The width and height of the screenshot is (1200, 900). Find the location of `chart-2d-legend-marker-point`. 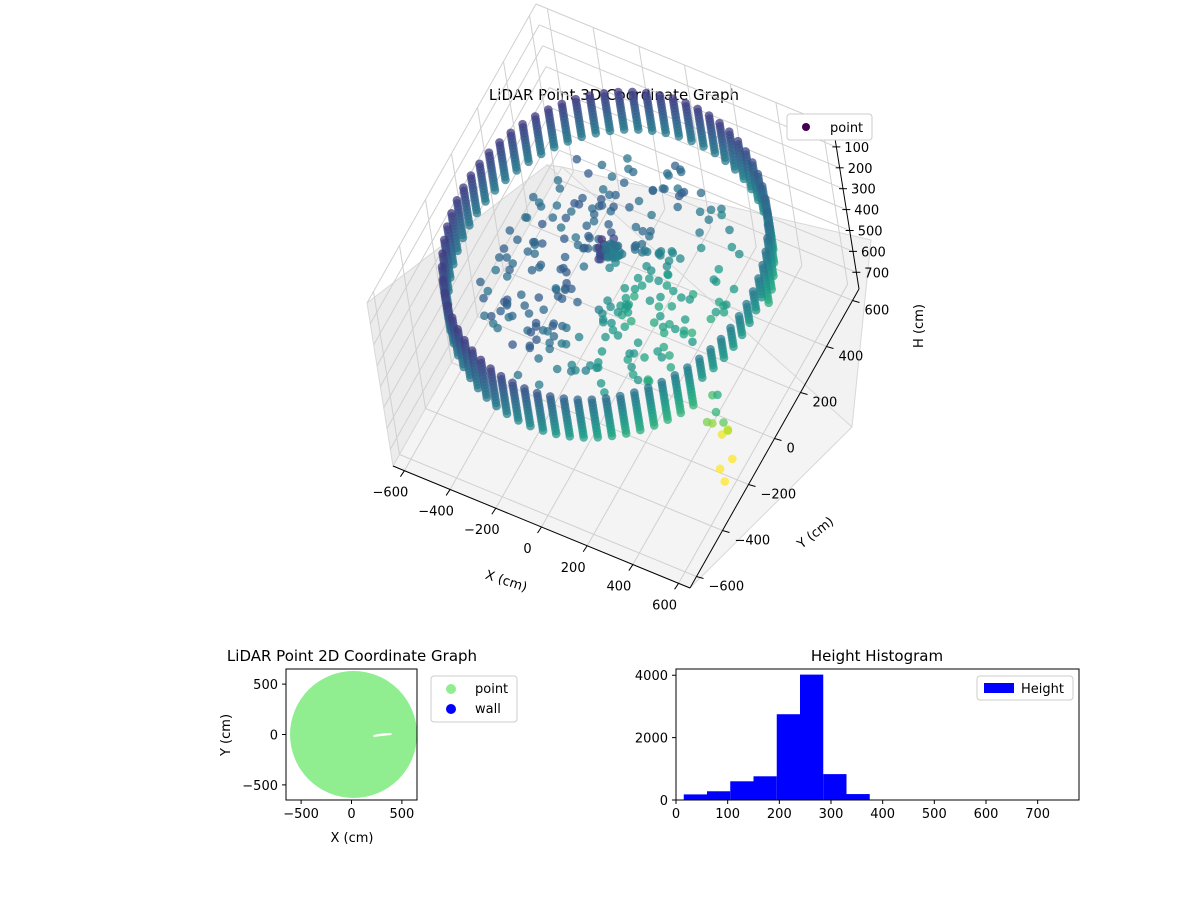

chart-2d-legend-marker-point is located at coordinates (451, 689).